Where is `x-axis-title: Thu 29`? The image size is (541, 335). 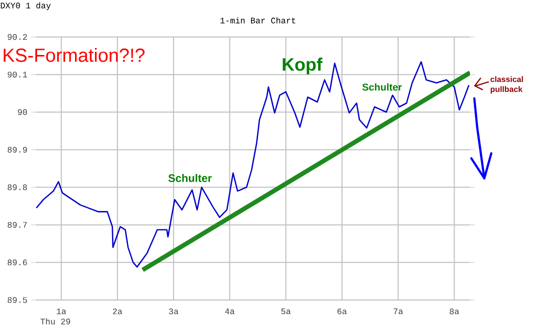 x-axis-title: Thu 29 is located at coordinates (55, 321).